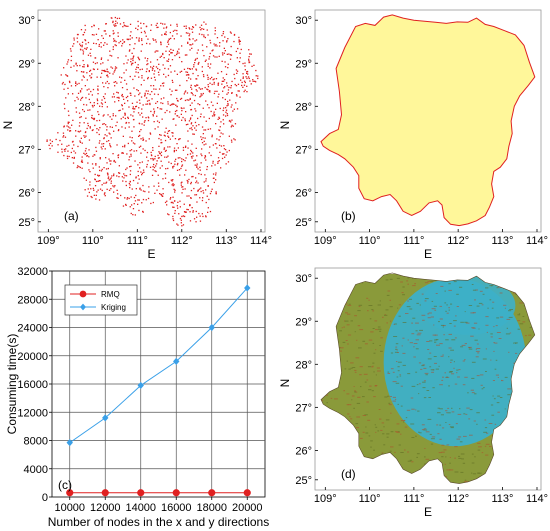  Describe the element at coordinates (303, 279) in the screenshot. I see `lat-tick-label: 30°` at that location.